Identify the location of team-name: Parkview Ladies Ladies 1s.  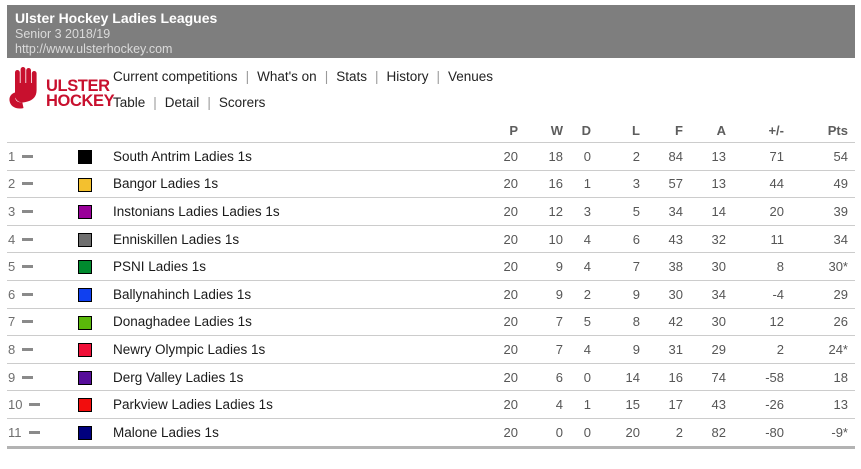
(193, 405).